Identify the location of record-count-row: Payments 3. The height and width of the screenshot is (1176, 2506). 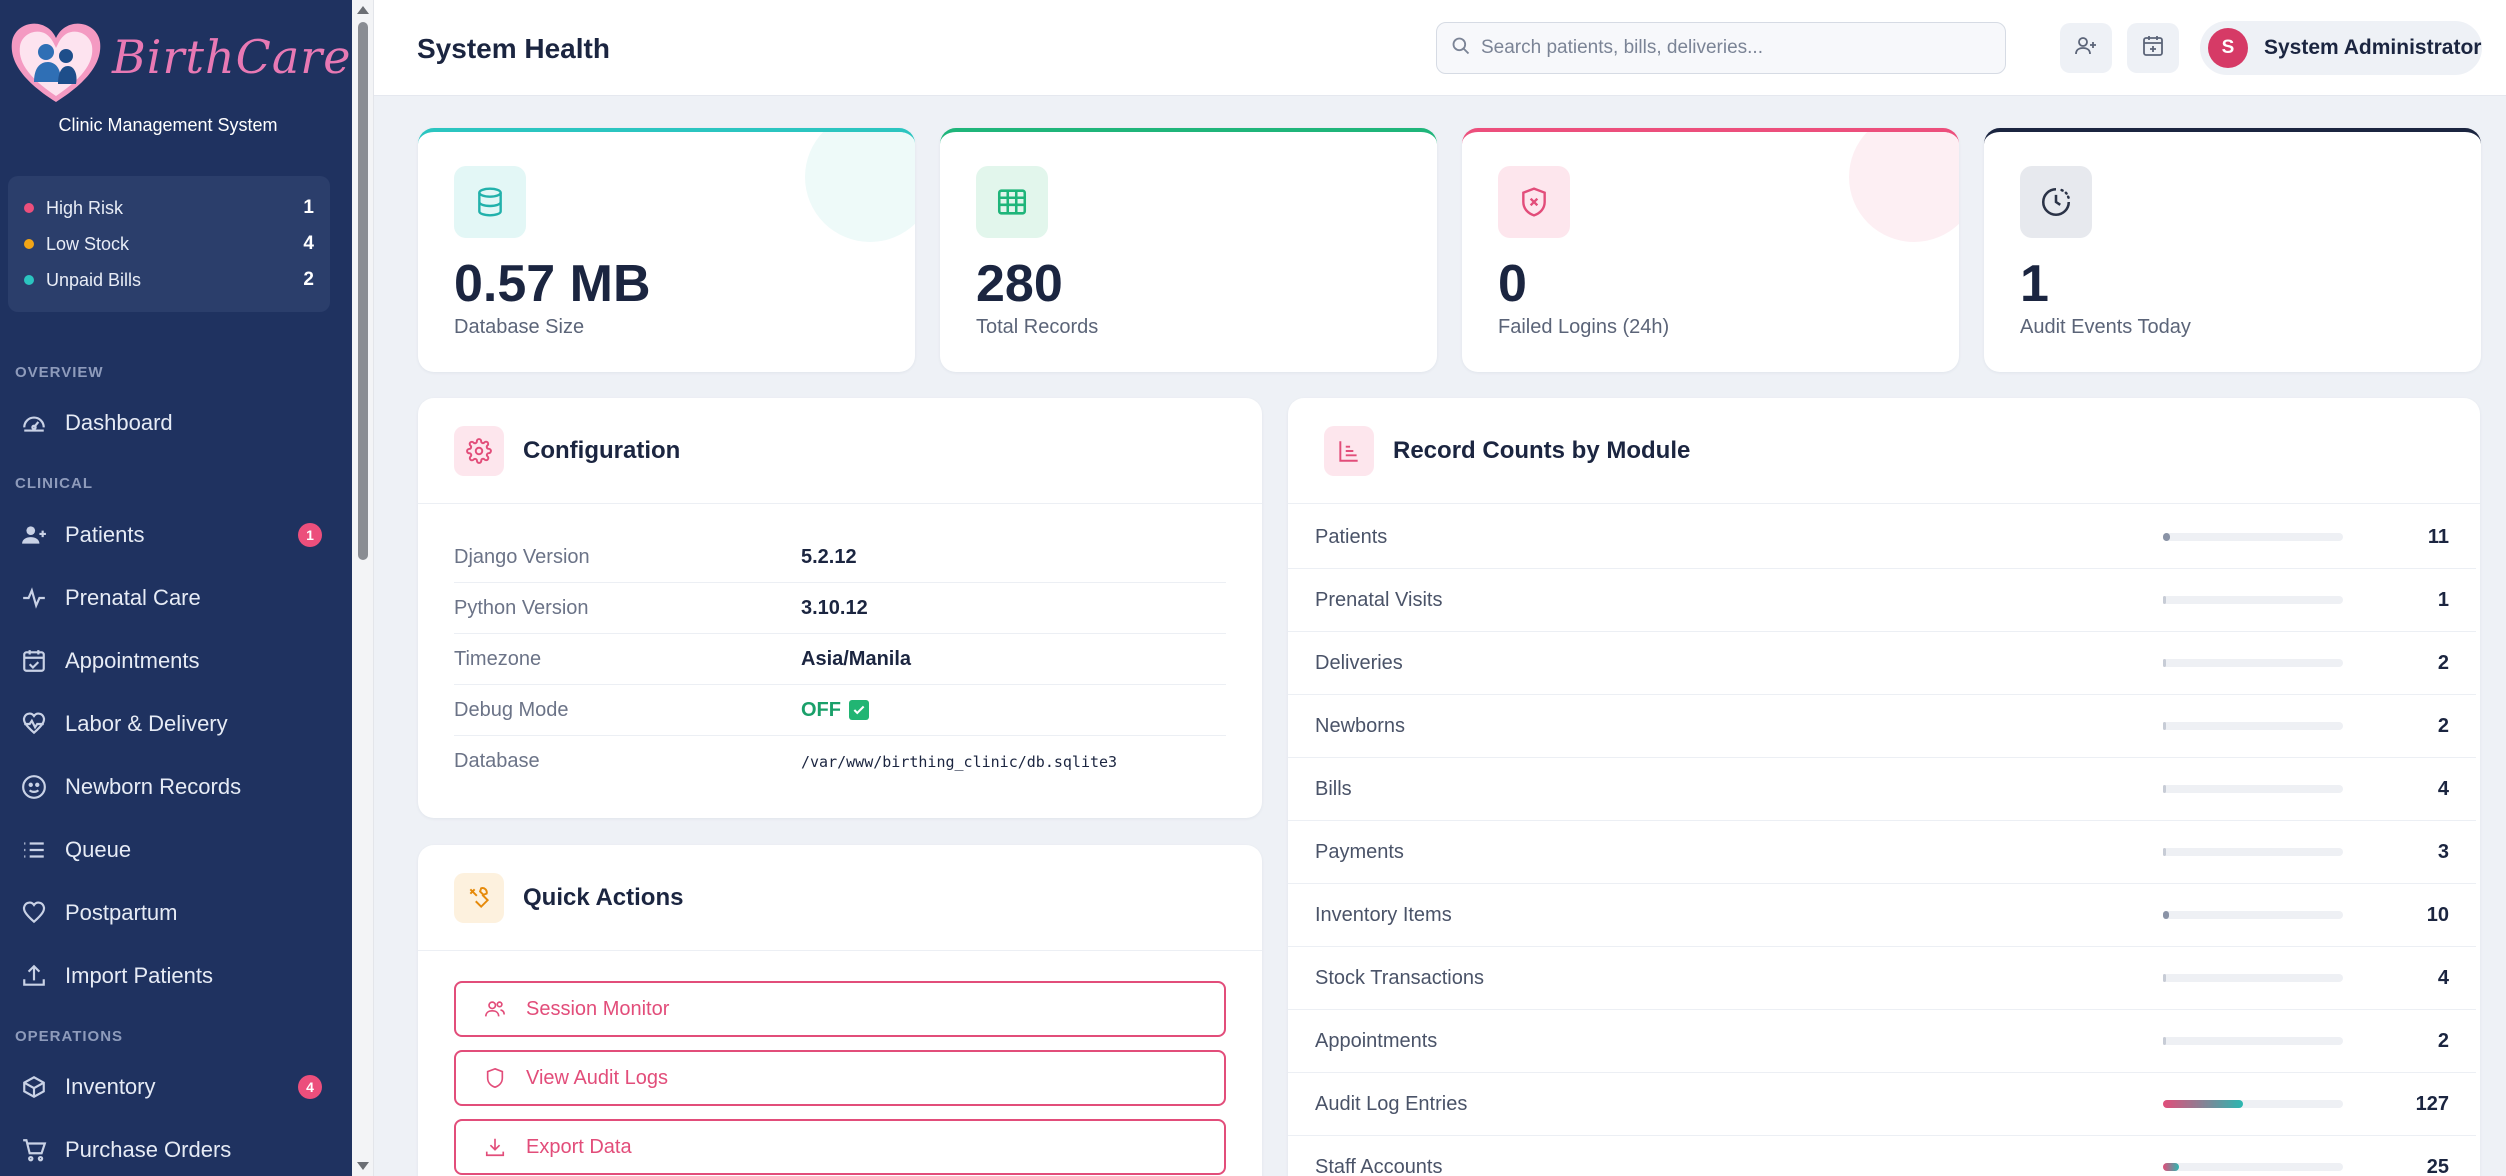
(1882, 852).